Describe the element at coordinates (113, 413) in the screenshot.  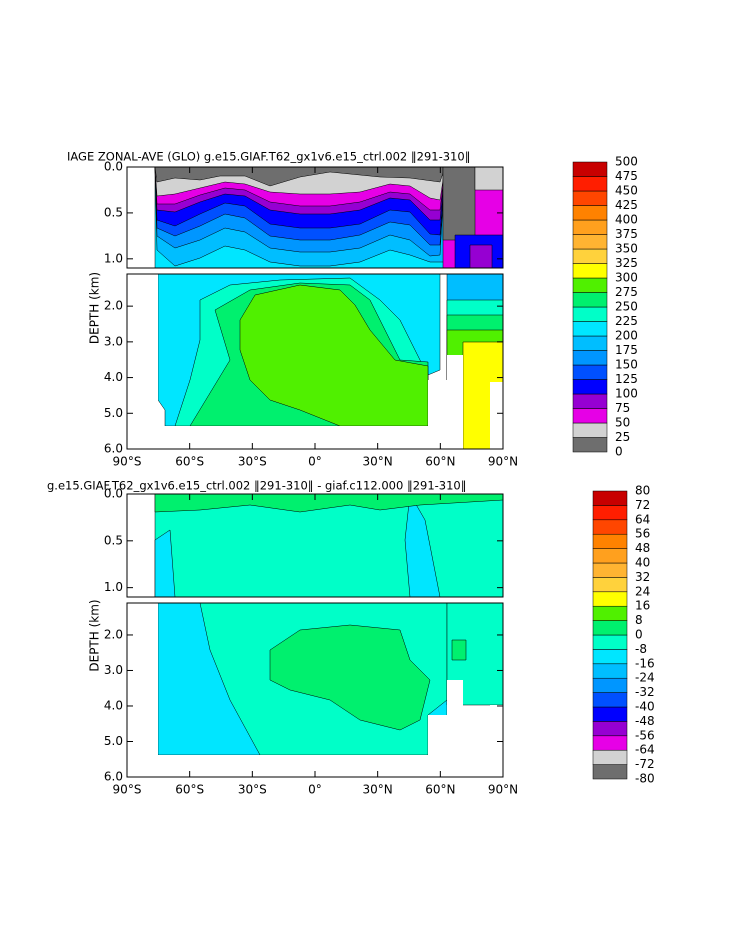
I see `y-tick-label: 5.0` at that location.